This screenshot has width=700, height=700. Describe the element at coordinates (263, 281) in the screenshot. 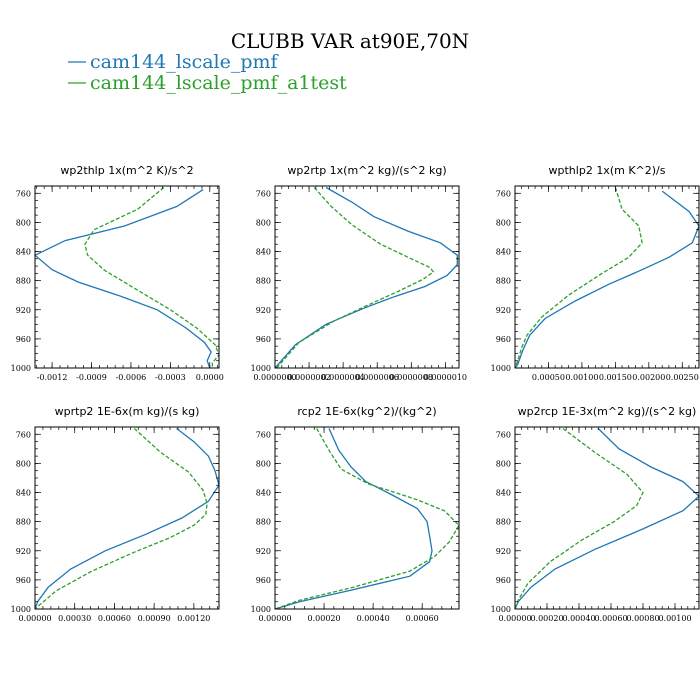

I see `panel-2-ytick-label: 880` at that location.